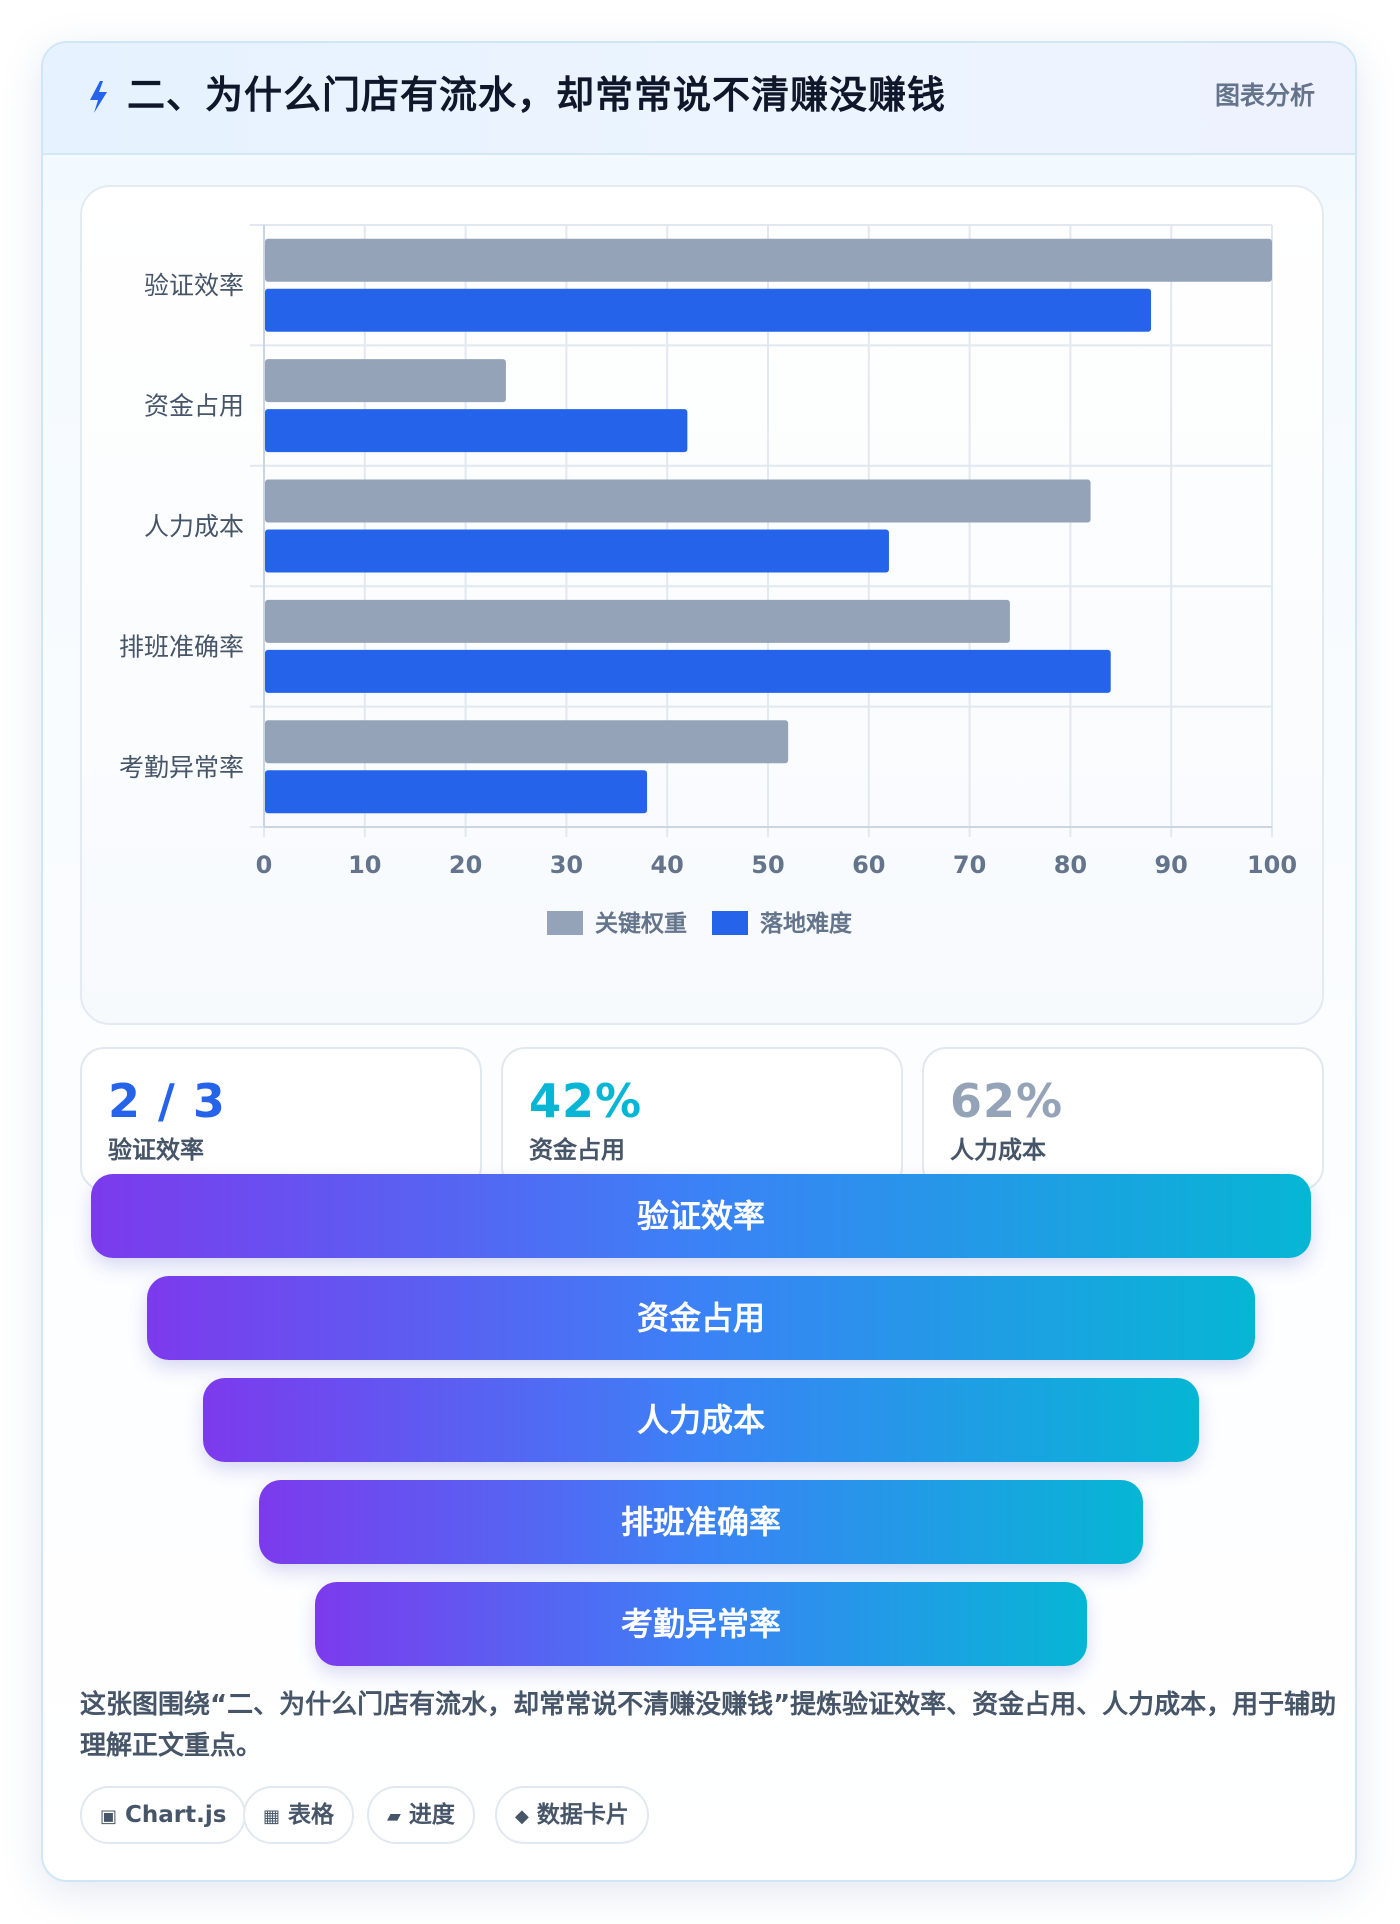  Describe the element at coordinates (566, 865) in the screenshot. I see `x-tick-label: 30` at that location.